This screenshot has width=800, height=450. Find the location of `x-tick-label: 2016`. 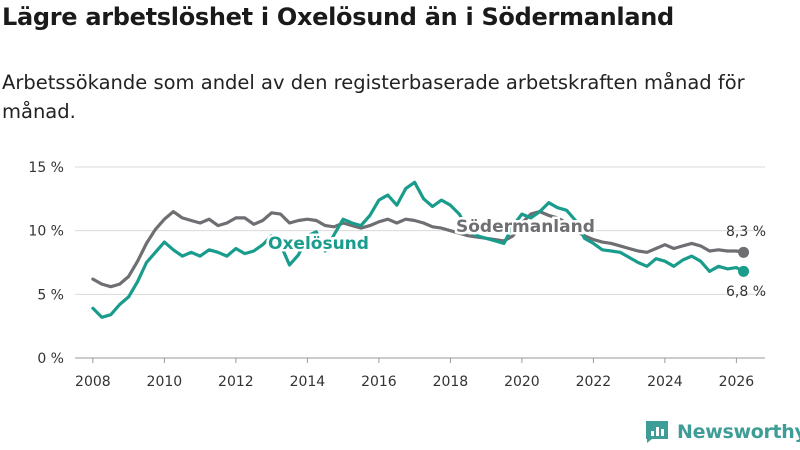

x-tick-label: 2016 is located at coordinates (379, 382).